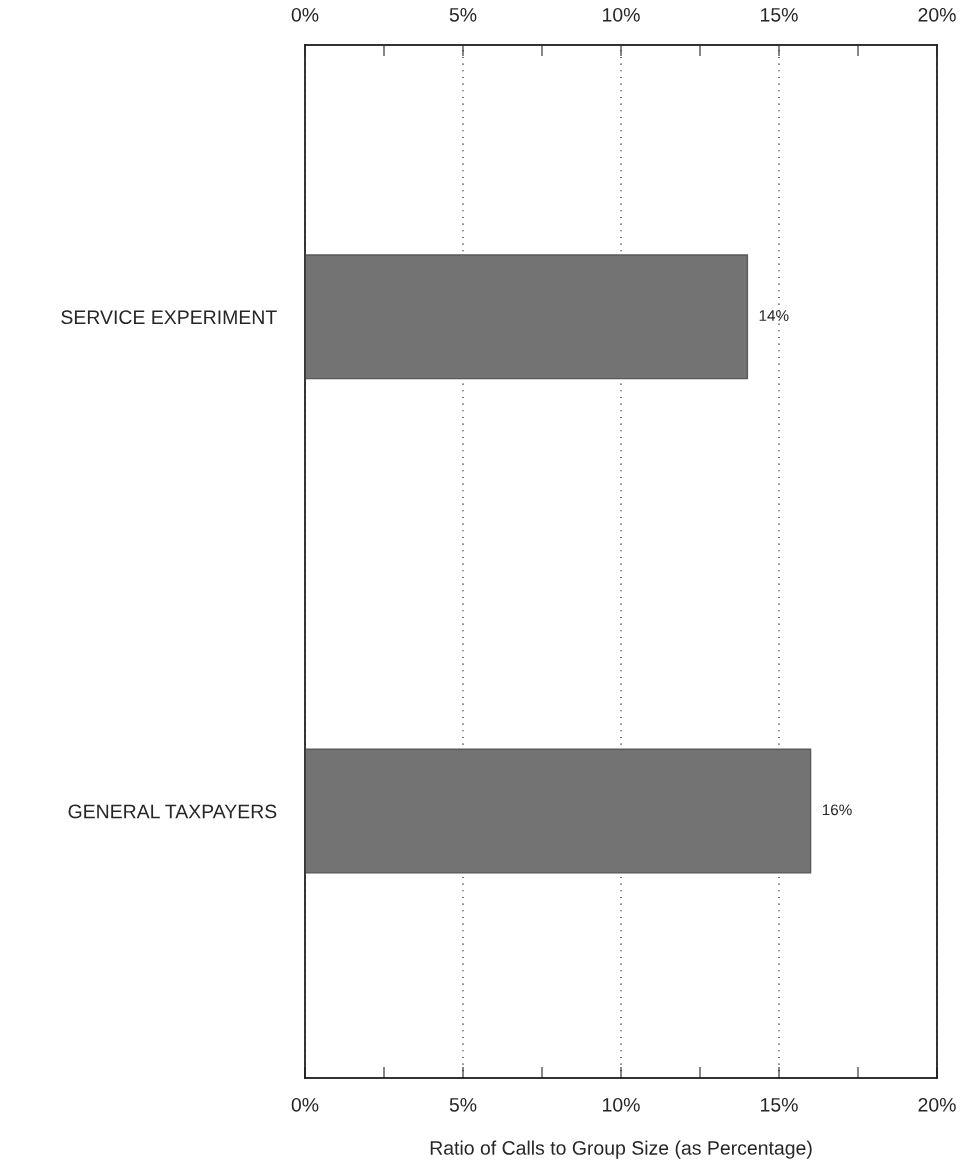  What do you see at coordinates (305, 14) in the screenshot?
I see `x2-tick-label: 0%` at bounding box center [305, 14].